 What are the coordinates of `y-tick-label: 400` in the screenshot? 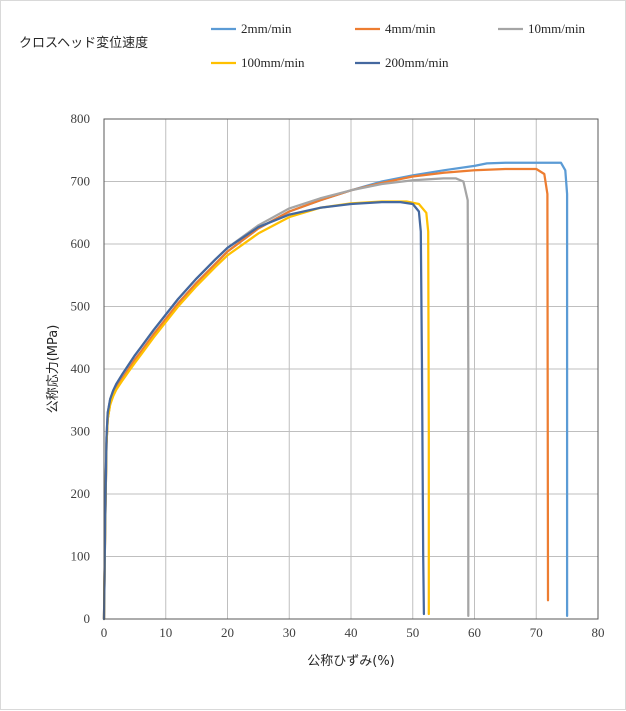 It's located at (81, 368).